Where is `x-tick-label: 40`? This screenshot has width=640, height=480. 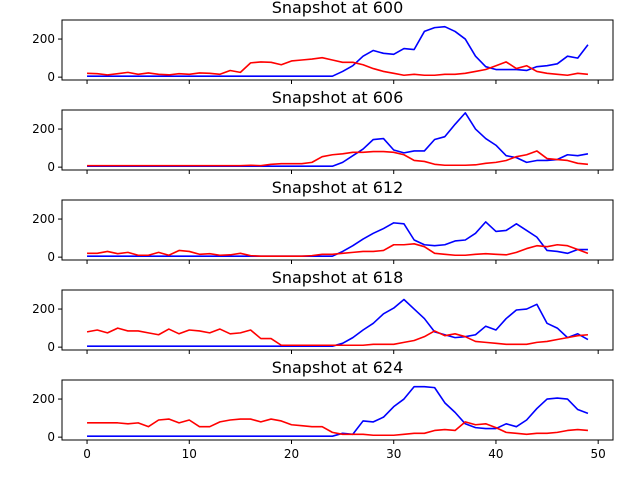 x-tick-label: 40 is located at coordinates (495, 454).